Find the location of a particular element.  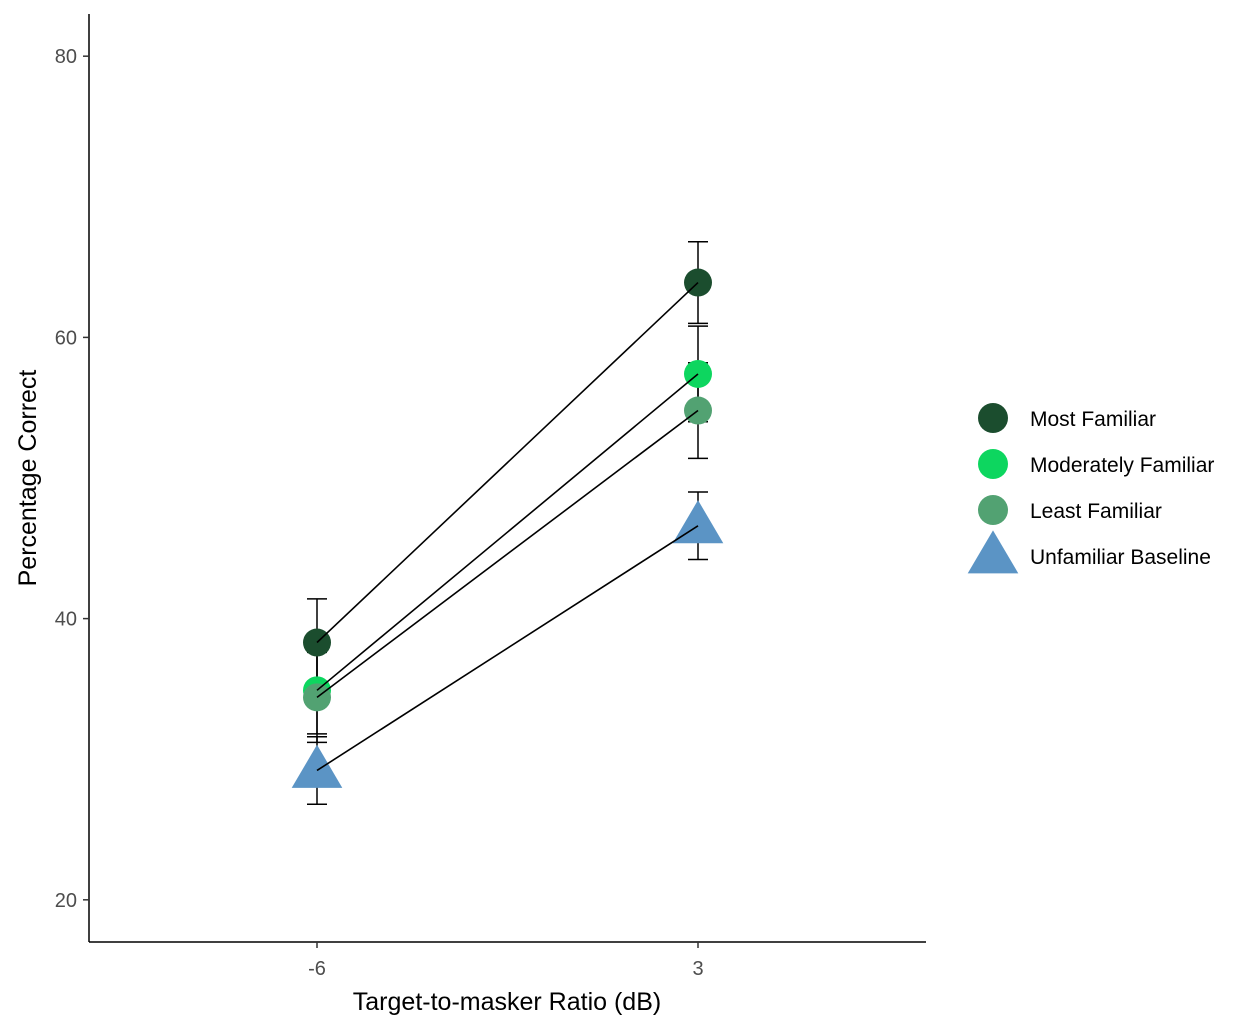

legend-label: Unfamiliar Baseline is located at coordinates (1120, 557).